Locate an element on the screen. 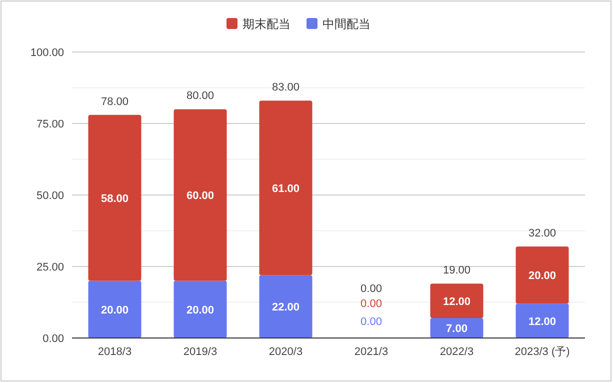 The image size is (613, 383). total-label: 19.00 is located at coordinates (456, 270).